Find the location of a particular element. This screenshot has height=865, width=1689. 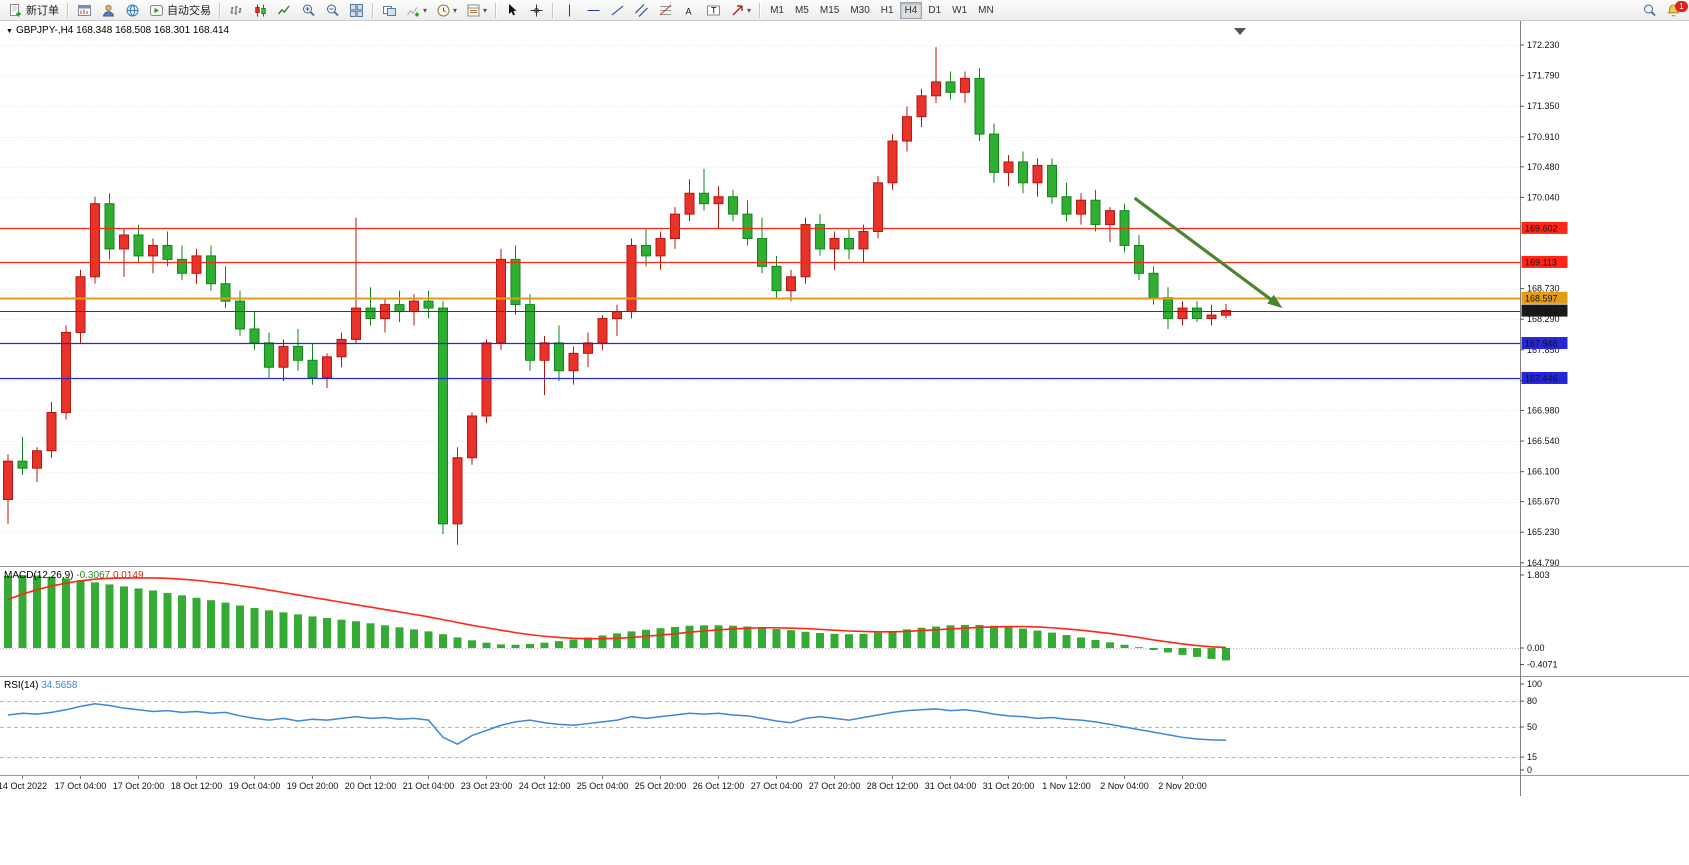

svg-text: 17 Oct 20:00 is located at coordinates (139, 786).